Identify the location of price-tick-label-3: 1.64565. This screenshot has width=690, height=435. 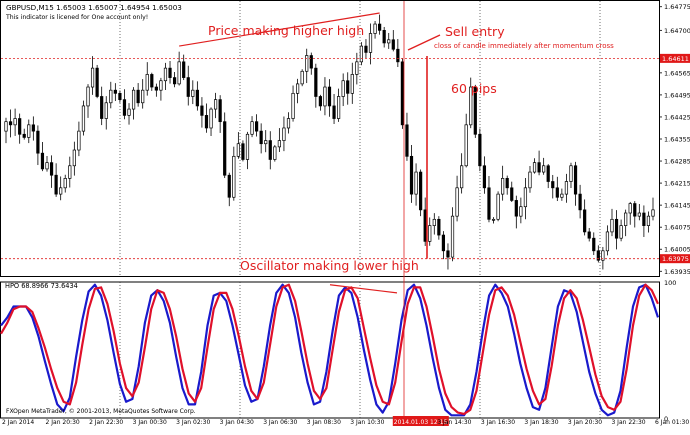
(677, 73).